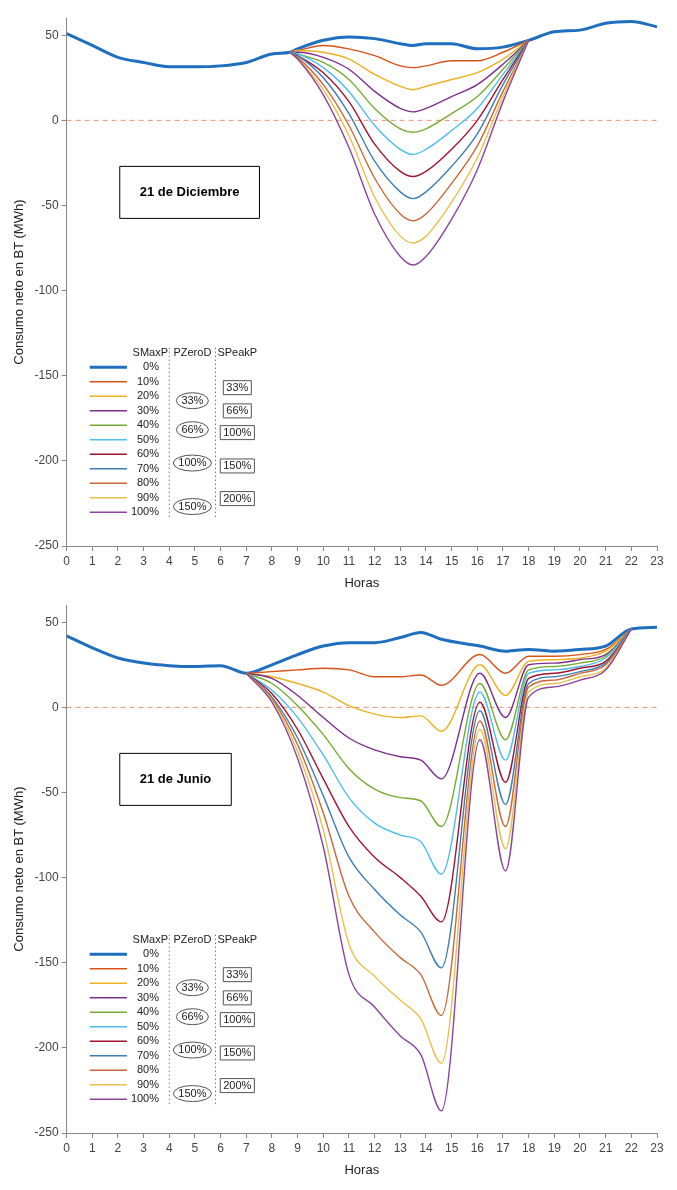  I want to click on x-tick-label: 21, so click(605, 560).